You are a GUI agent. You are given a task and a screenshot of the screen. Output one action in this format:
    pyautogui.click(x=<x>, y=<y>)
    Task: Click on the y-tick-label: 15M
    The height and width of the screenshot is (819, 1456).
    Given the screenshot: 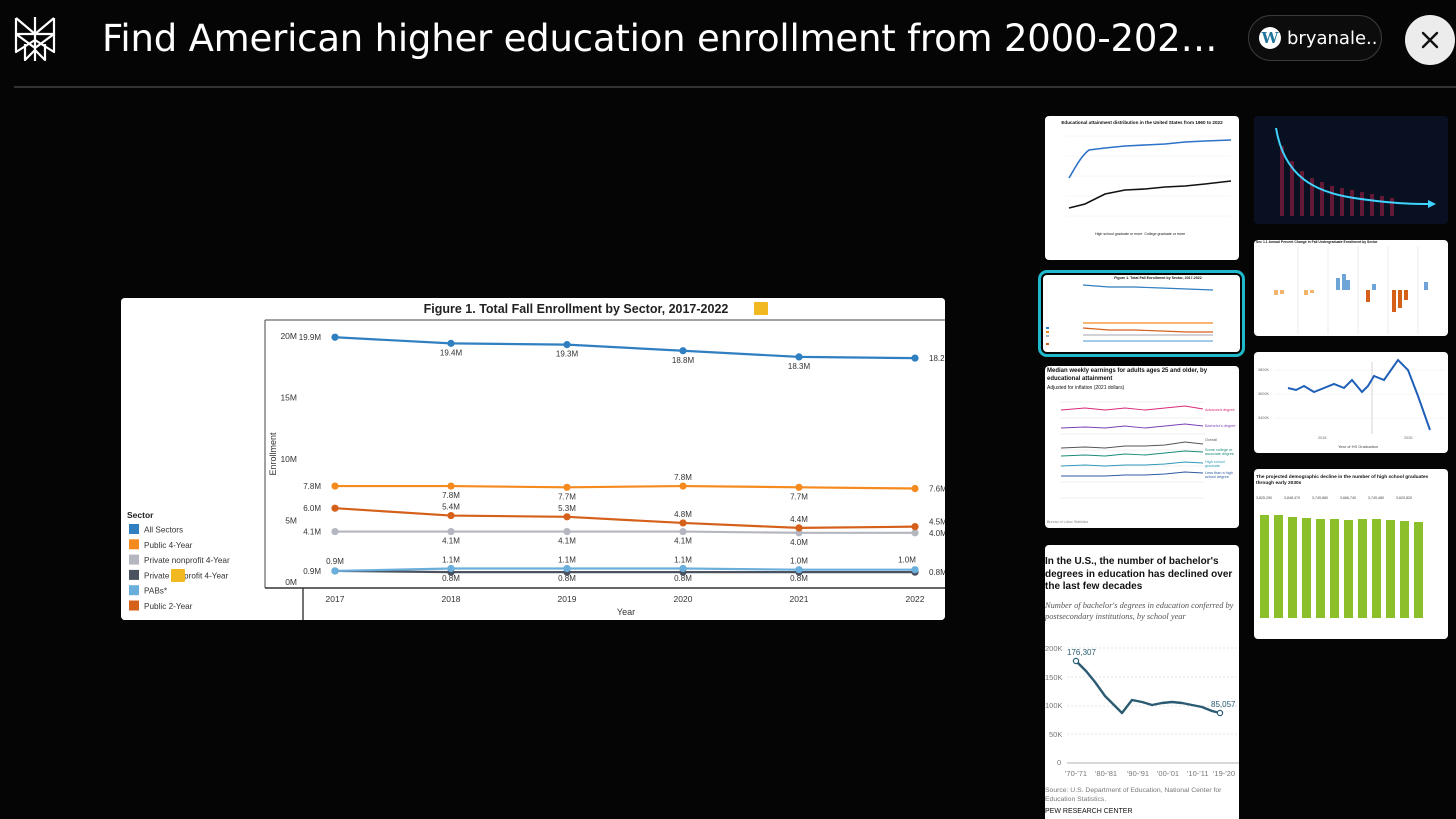 What is the action you would take?
    pyautogui.click(x=288, y=398)
    